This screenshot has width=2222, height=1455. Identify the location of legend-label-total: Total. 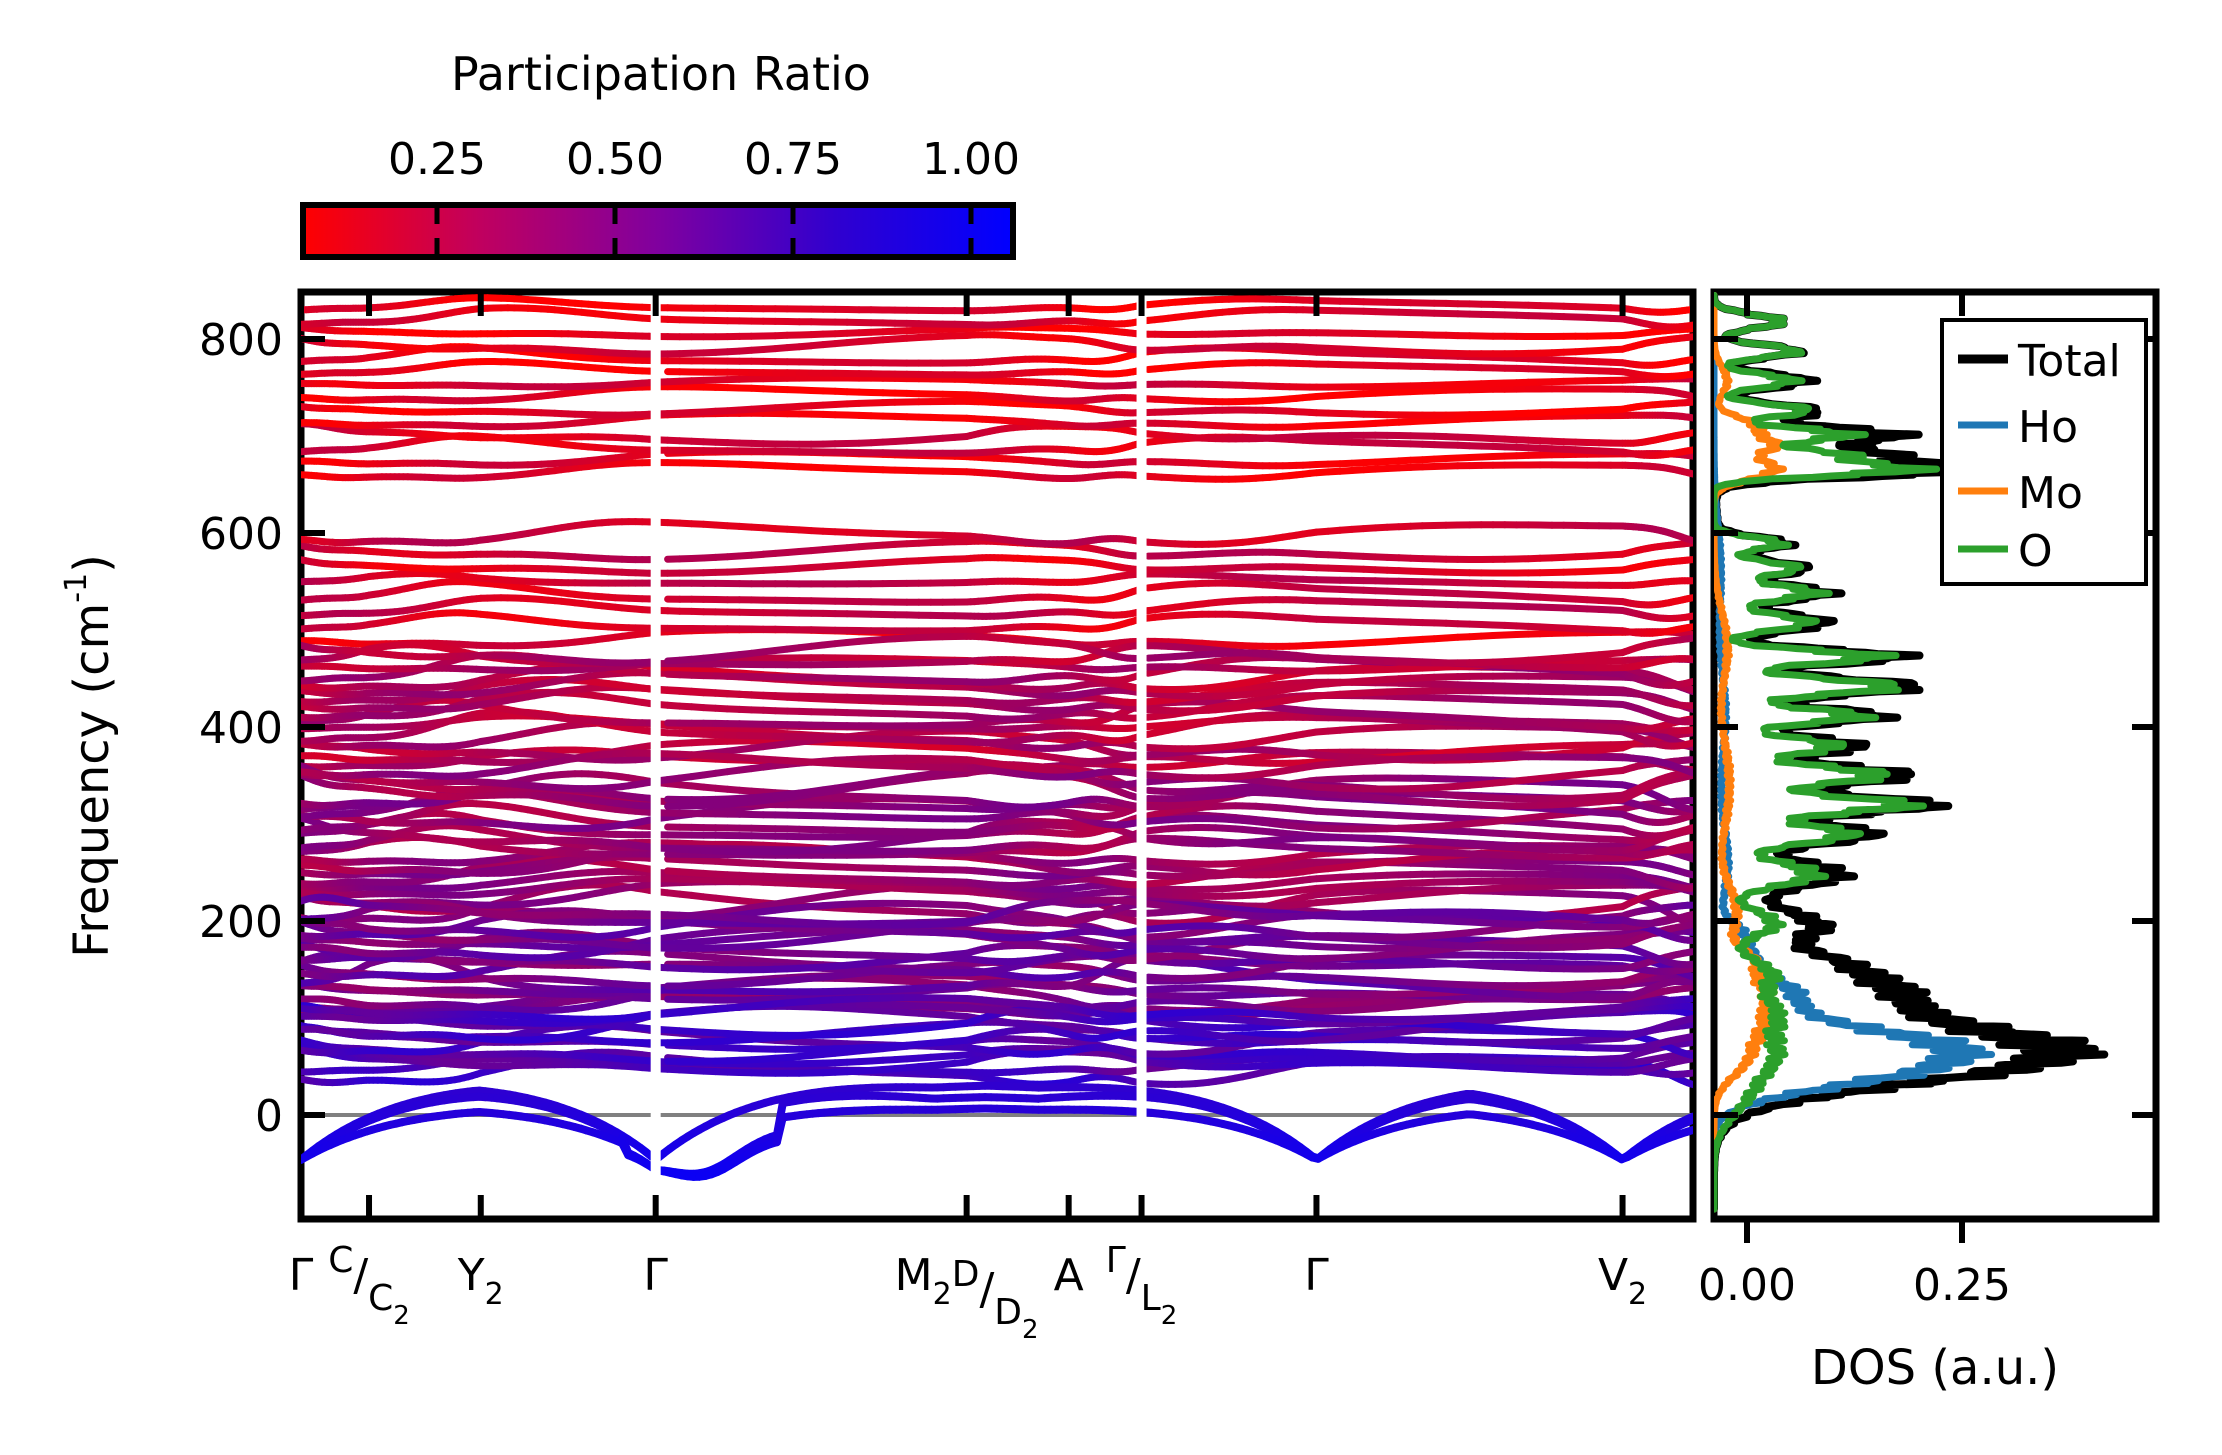
(2069, 361).